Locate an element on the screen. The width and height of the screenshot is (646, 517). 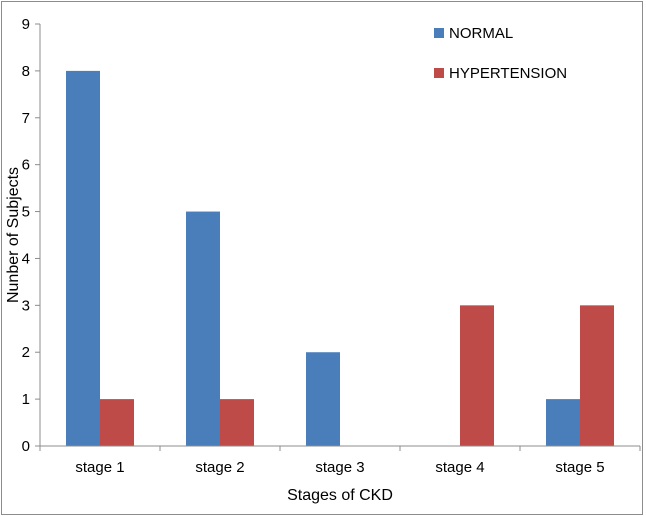
y-tick-label: 0 is located at coordinates (26, 446).